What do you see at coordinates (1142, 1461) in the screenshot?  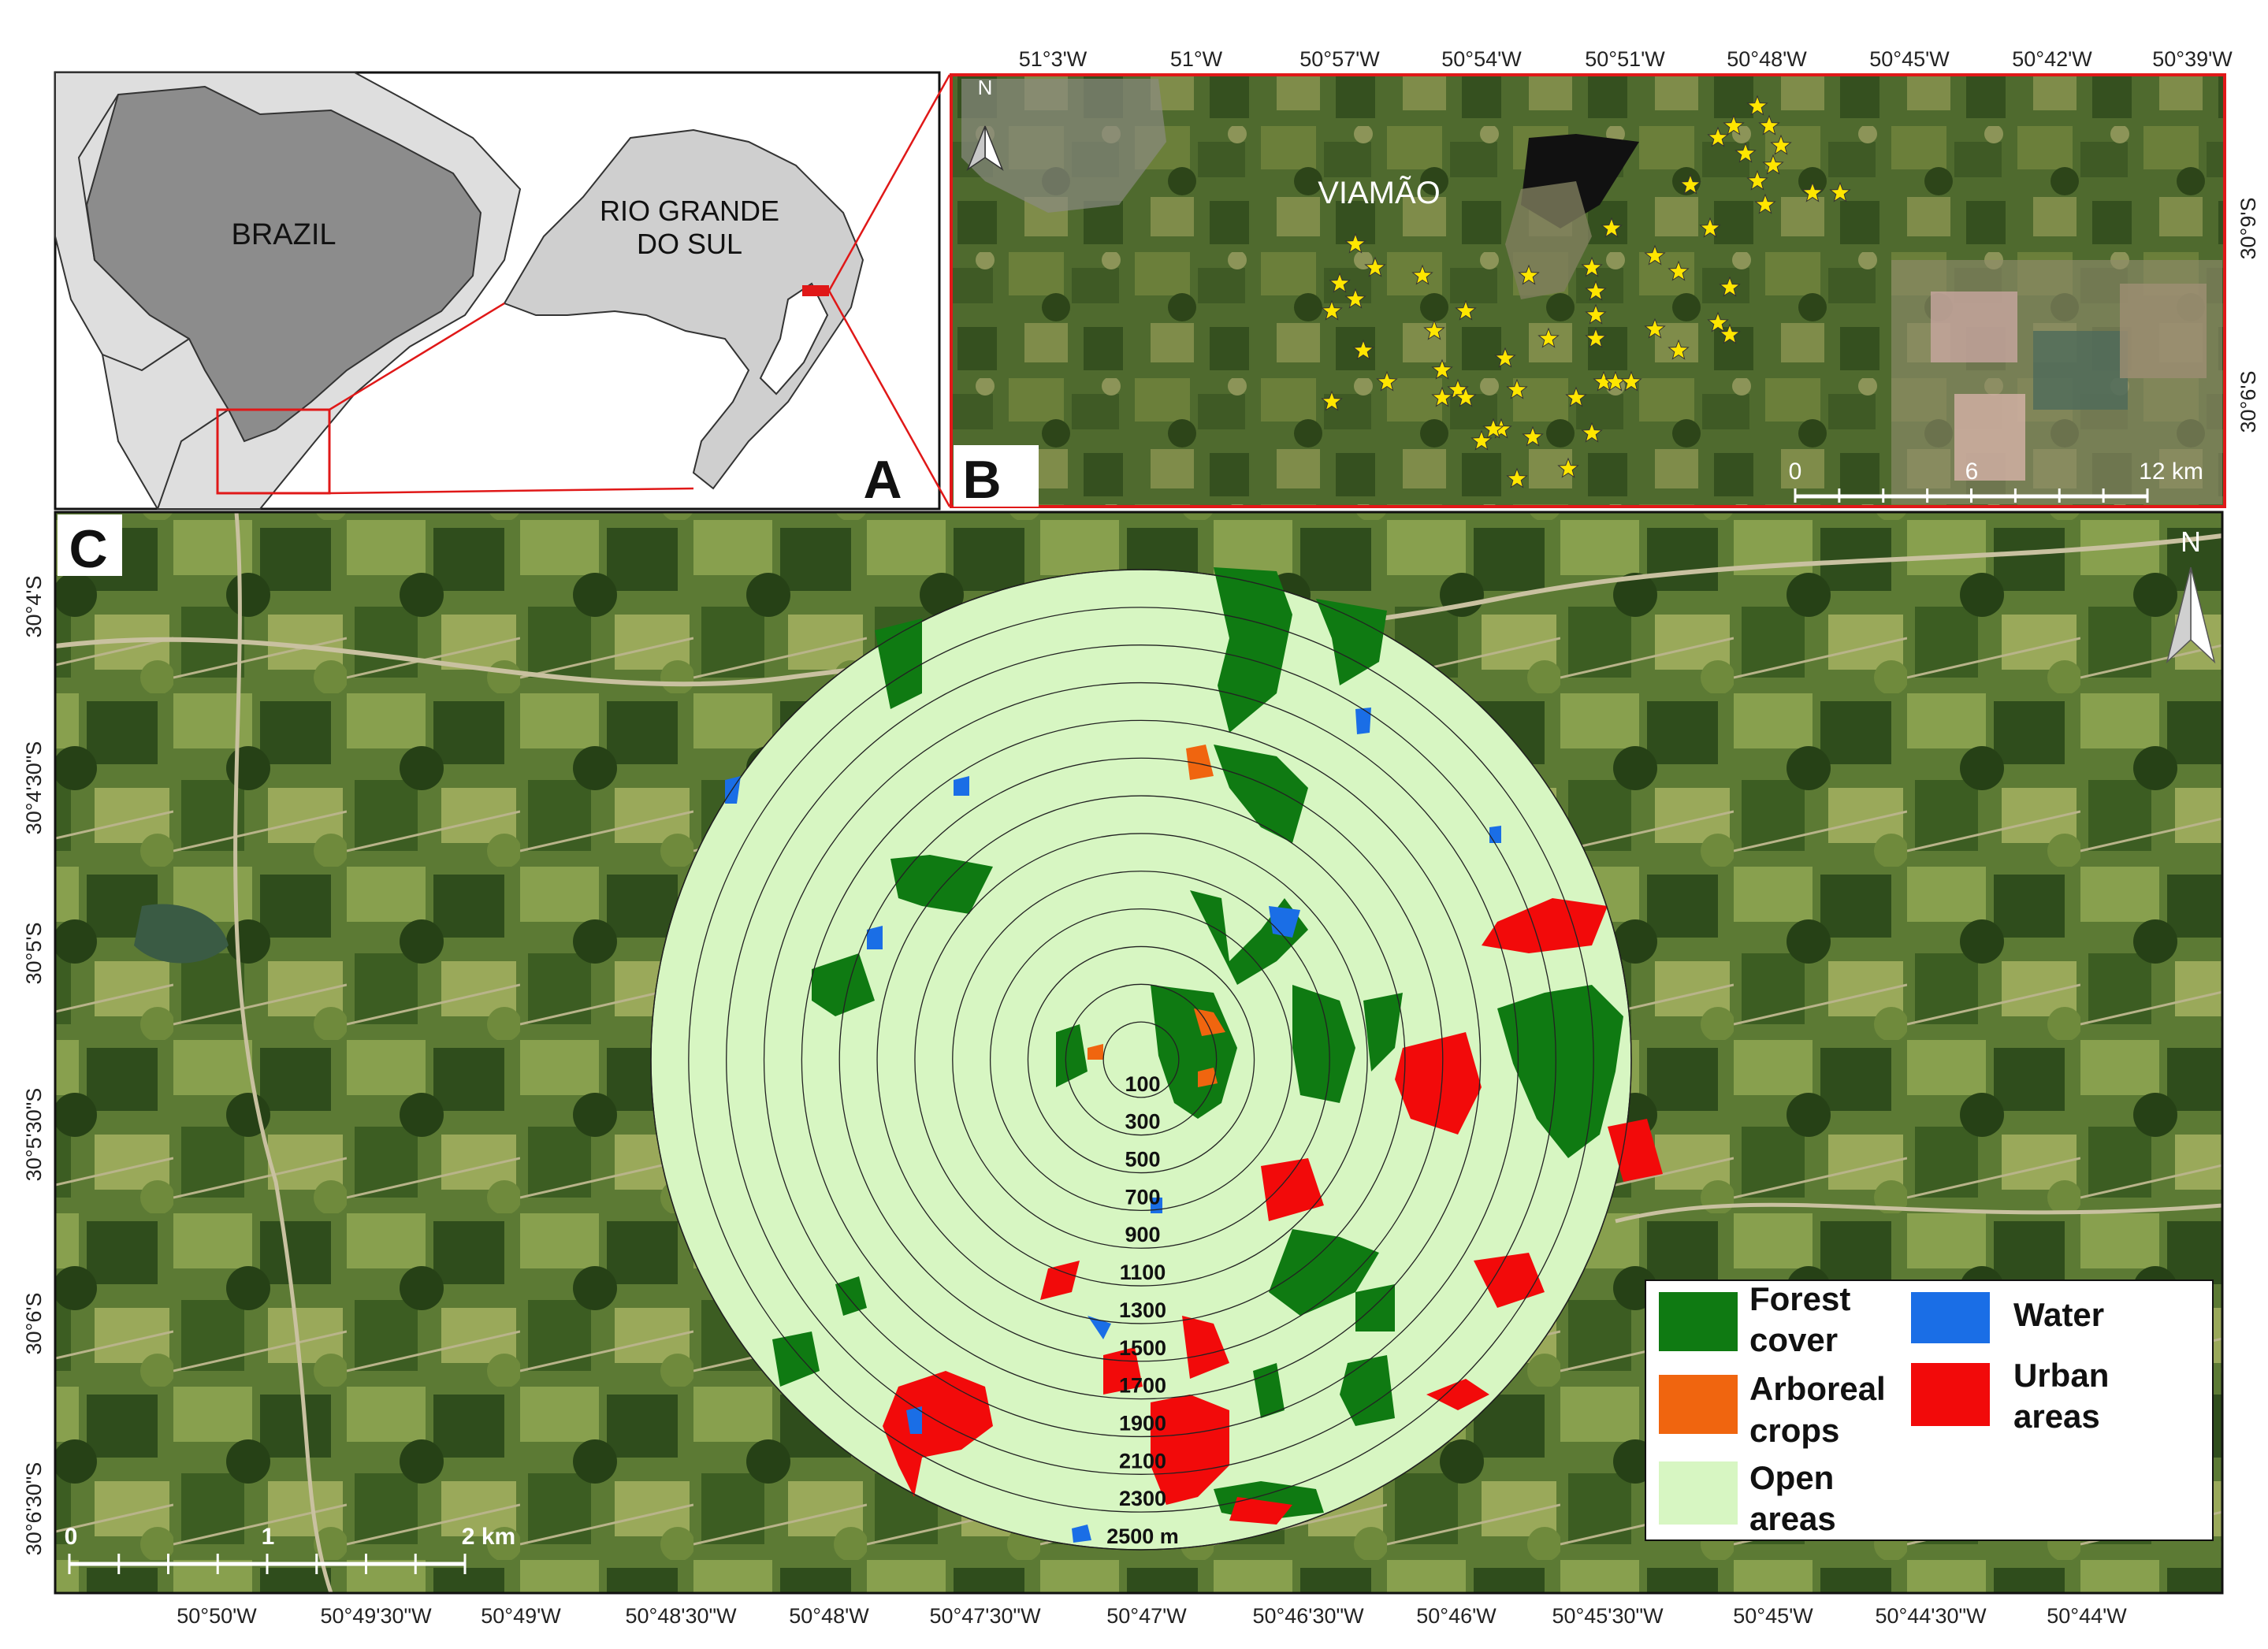 I see `ring-label: 2100` at bounding box center [1142, 1461].